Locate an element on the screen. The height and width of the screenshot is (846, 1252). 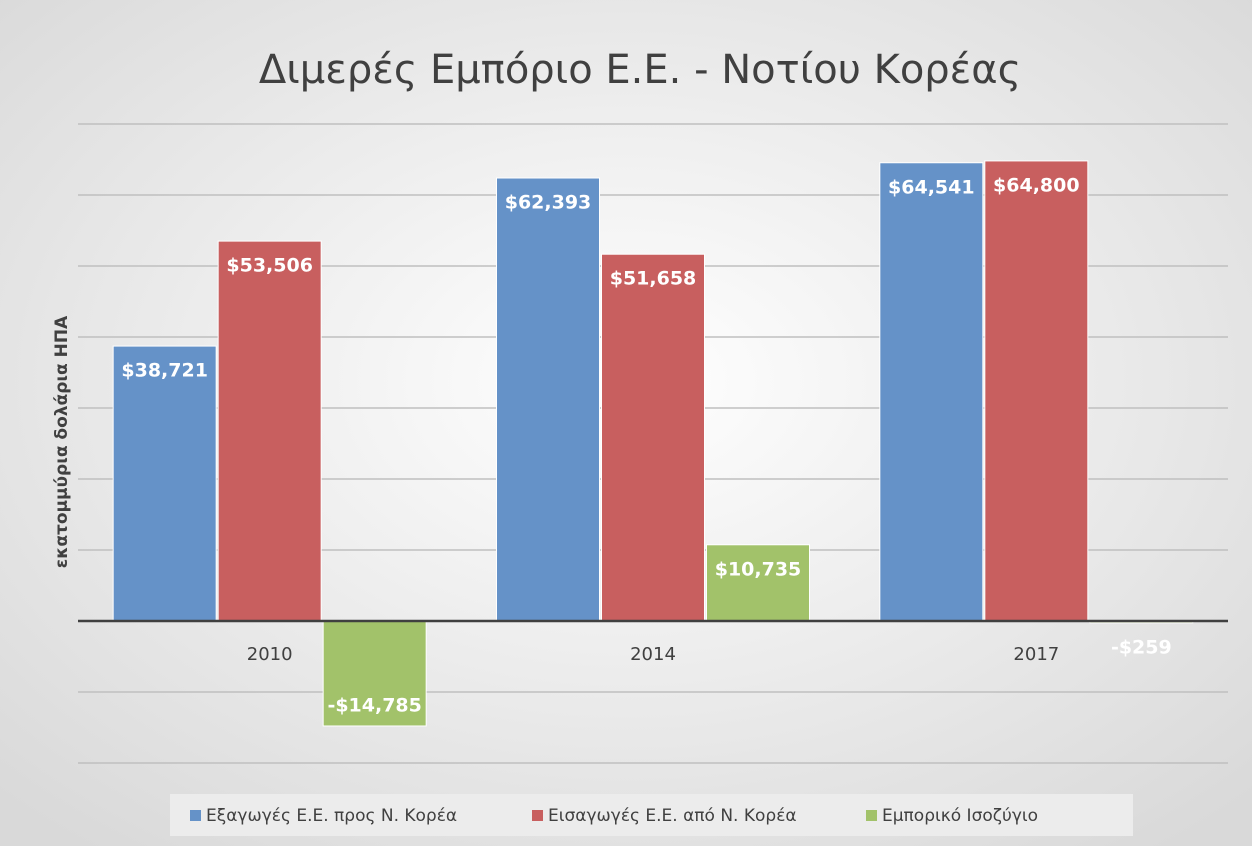
value-label: $10,735 is located at coordinates (758, 569).